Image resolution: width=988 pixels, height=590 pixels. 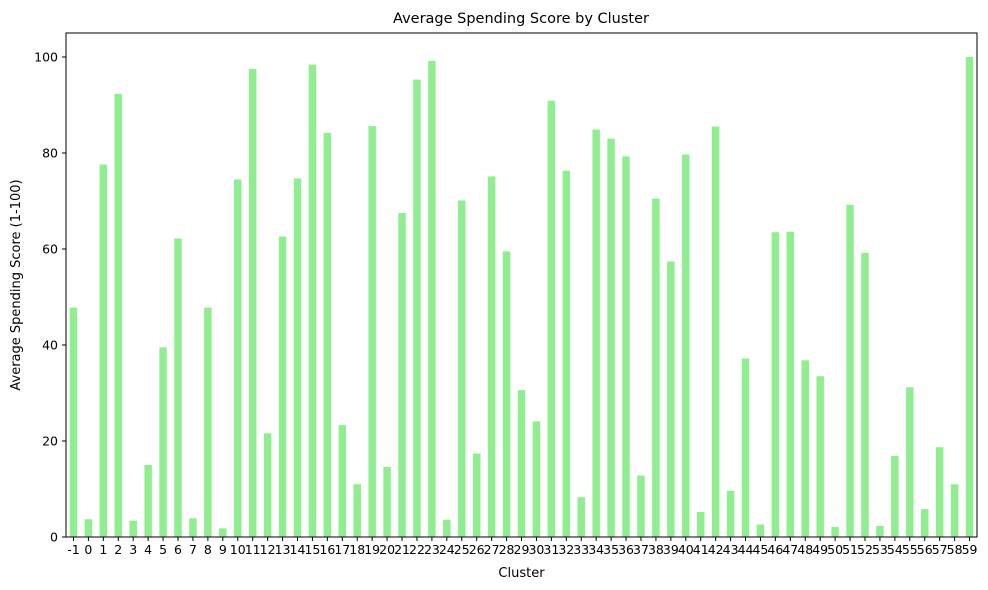 What do you see at coordinates (880, 549) in the screenshot?
I see `x-tick-label: 53` at bounding box center [880, 549].